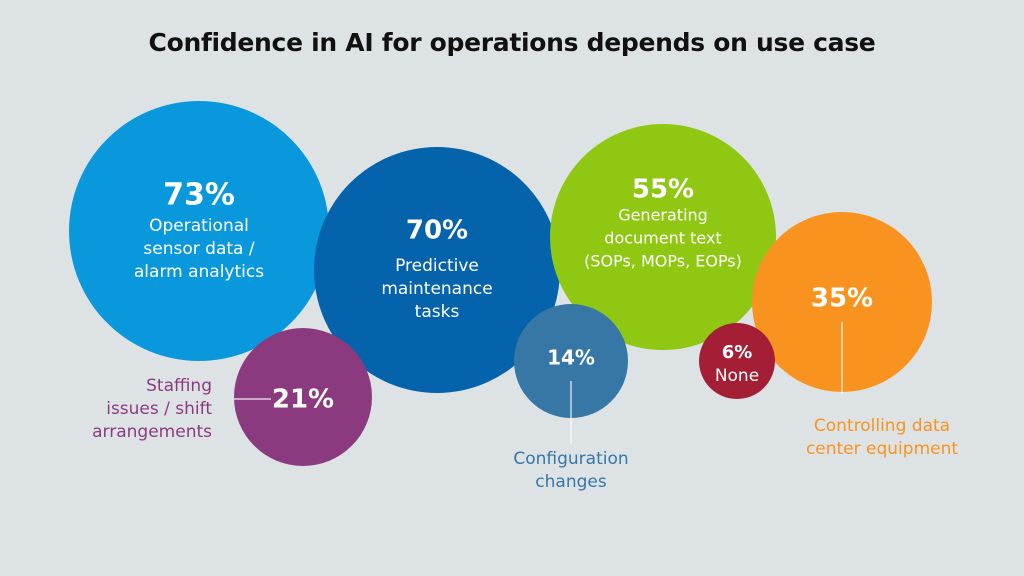 Image resolution: width=1024 pixels, height=576 pixels. Describe the element at coordinates (437, 312) in the screenshot. I see `bubble-label-predictive-maintenance-tasks: tasks` at that location.